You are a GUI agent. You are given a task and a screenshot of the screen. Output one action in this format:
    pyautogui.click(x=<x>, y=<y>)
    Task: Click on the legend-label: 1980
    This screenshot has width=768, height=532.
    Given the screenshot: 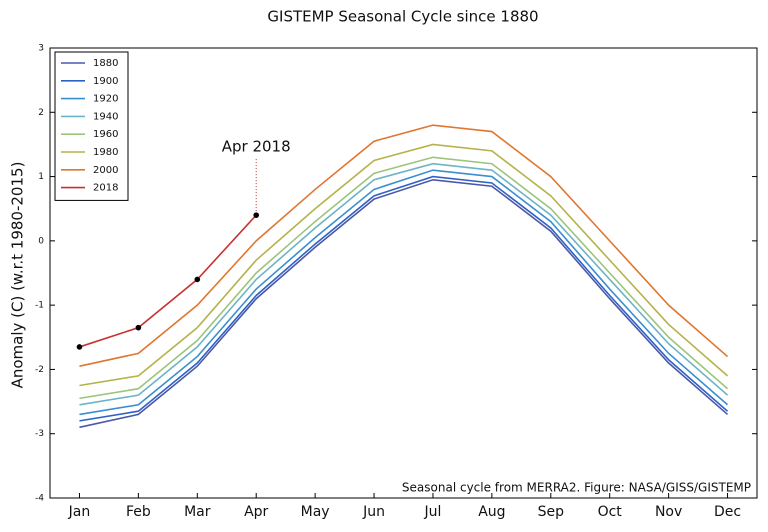 What is the action you would take?
    pyautogui.click(x=105, y=152)
    